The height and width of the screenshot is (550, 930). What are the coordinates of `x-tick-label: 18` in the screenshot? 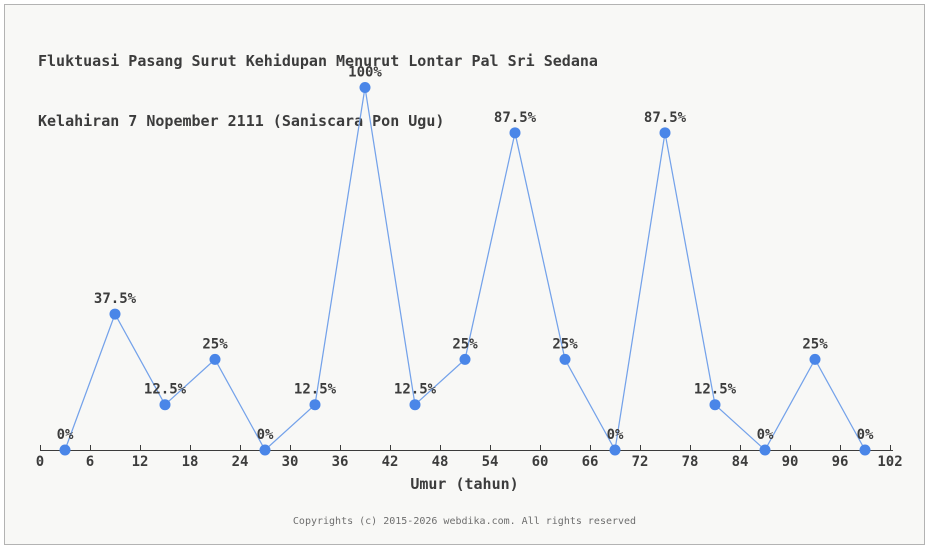 It's located at (190, 462).